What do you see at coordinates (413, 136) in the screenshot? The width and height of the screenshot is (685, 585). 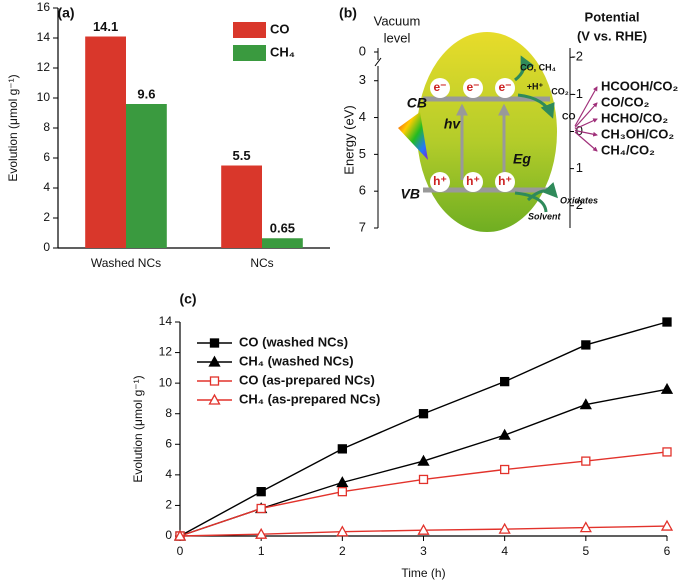 I see `light` at bounding box center [413, 136].